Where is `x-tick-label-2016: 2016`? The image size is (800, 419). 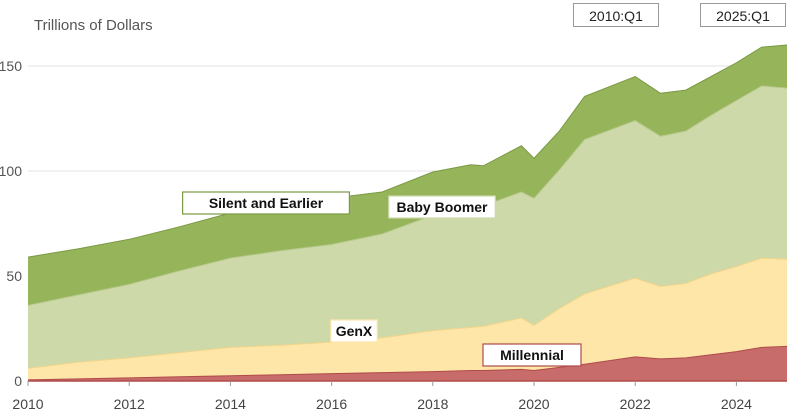 x-tick-label-2016: 2016 is located at coordinates (331, 404).